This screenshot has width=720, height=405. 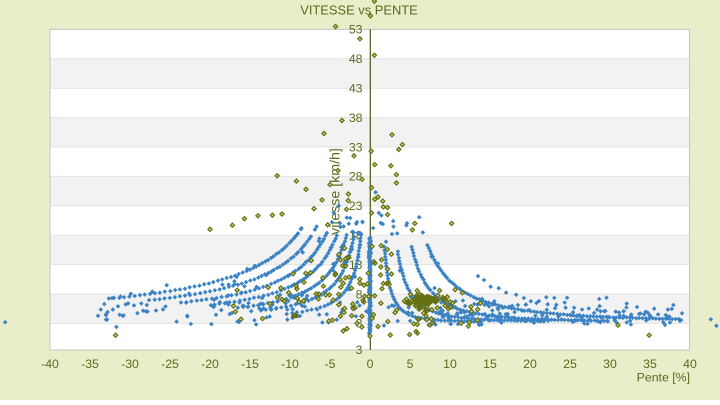 I want to click on svg-text: 38, so click(x=356, y=118).